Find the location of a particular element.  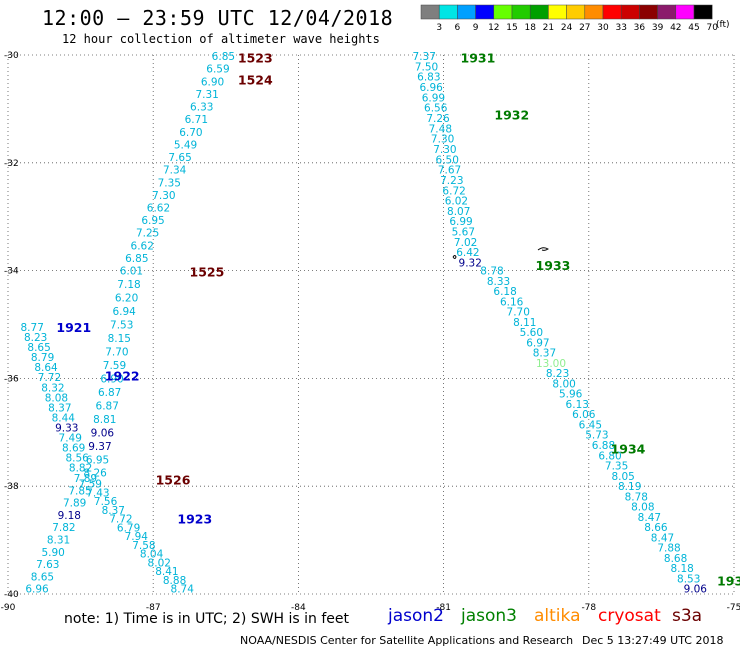

lon-tick-label: -81 is located at coordinates (443, 608).